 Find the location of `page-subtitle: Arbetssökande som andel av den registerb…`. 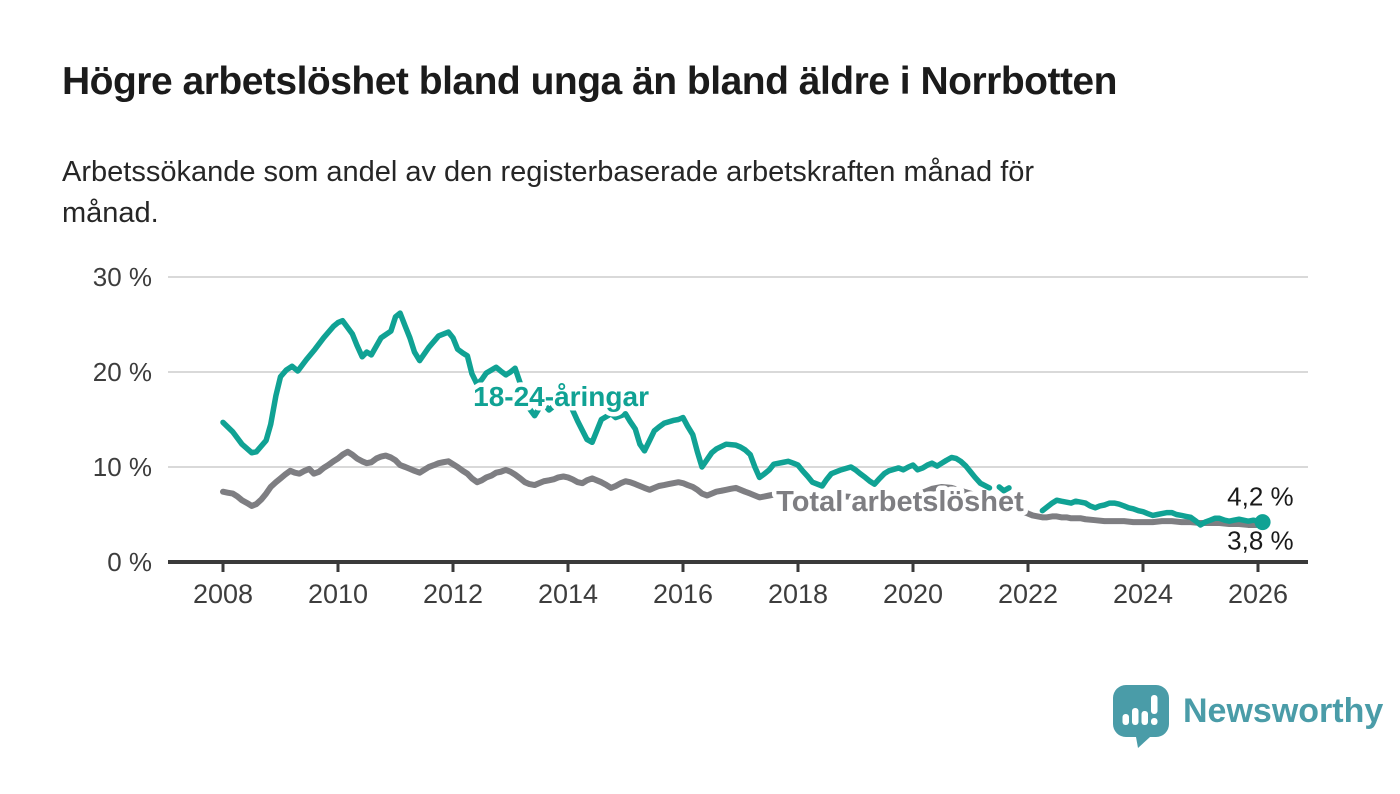

page-subtitle: Arbetssökande som andel av den registerb… is located at coordinates (548, 192).